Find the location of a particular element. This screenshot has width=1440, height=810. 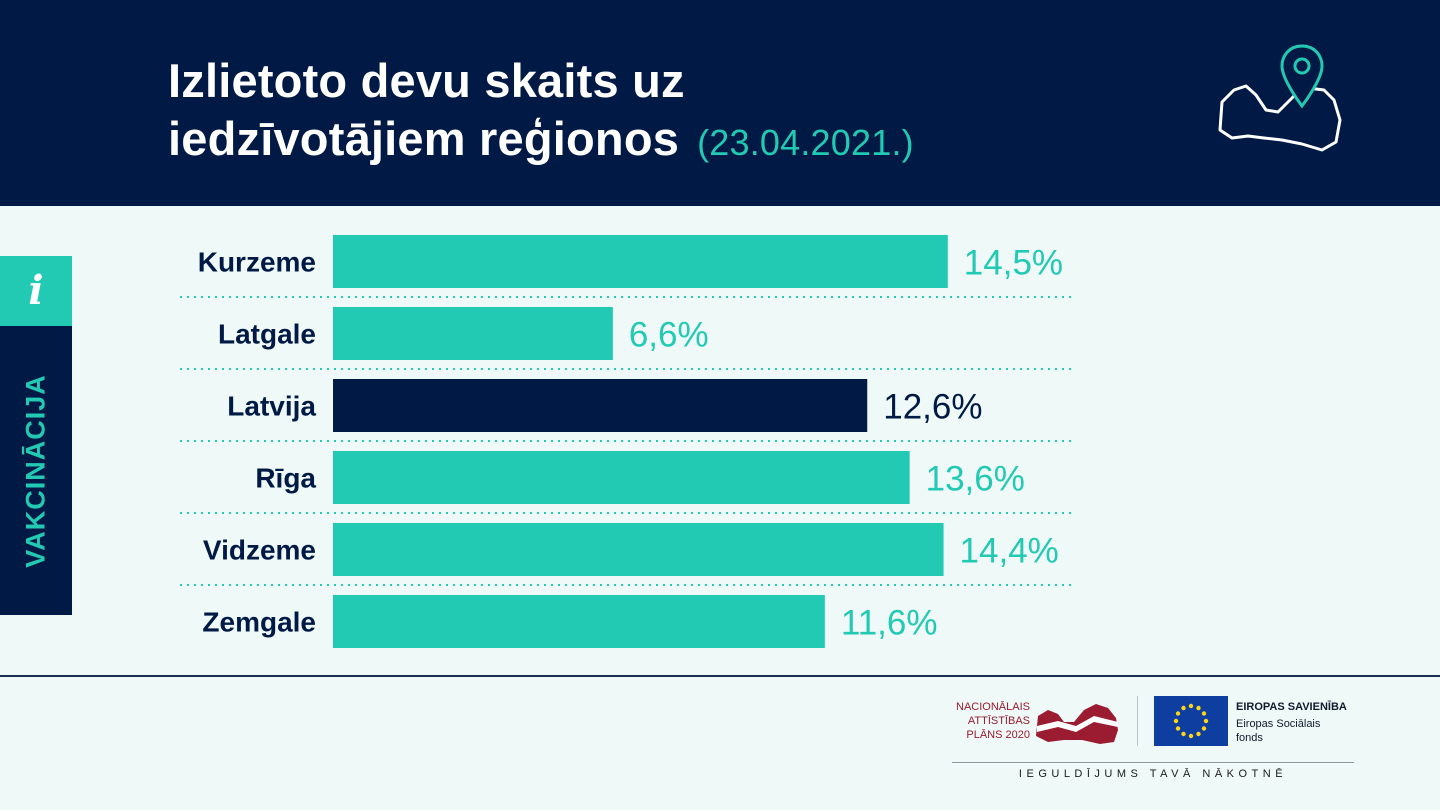

bar-latgale is located at coordinates (473, 333).